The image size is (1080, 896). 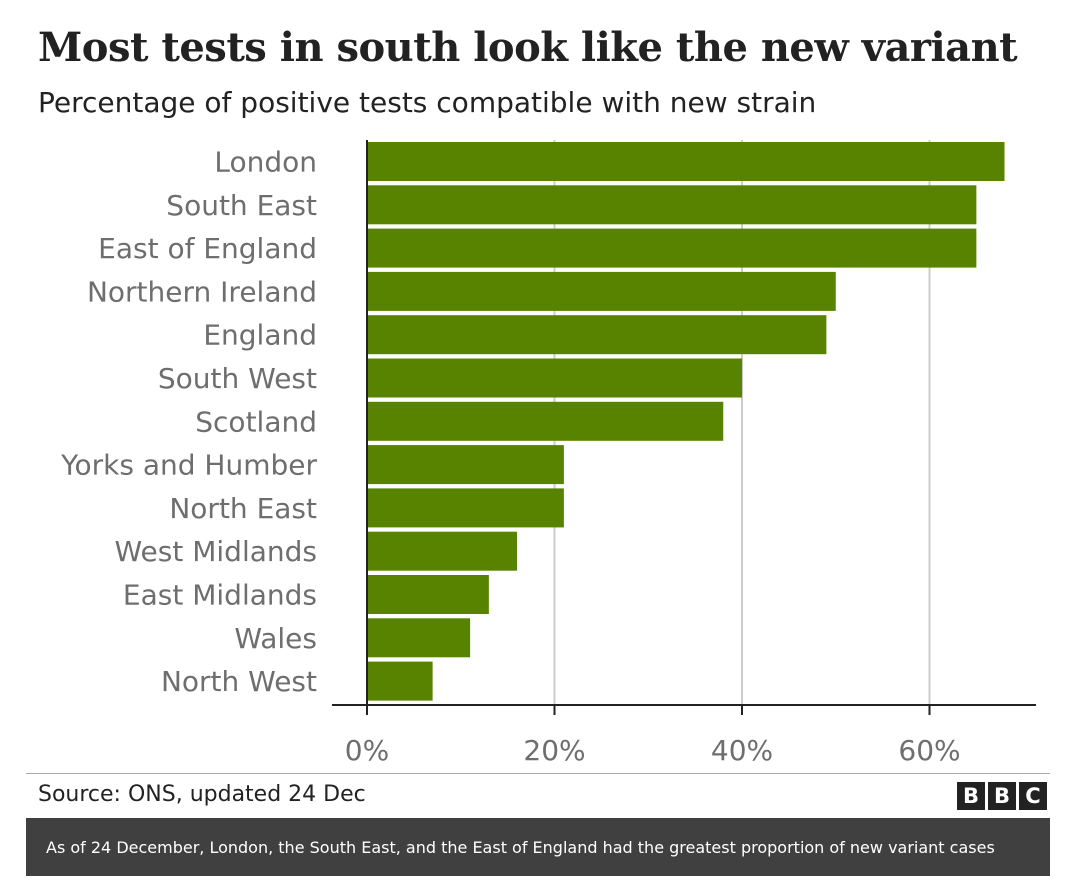 I want to click on category-label: South East, so click(x=241, y=205).